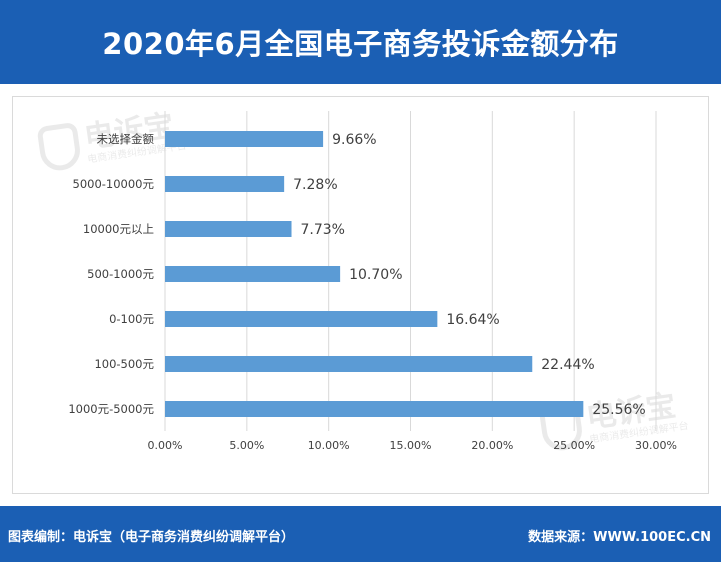  Describe the element at coordinates (574, 445) in the screenshot. I see `x-tick-label: 25.00%` at that location.